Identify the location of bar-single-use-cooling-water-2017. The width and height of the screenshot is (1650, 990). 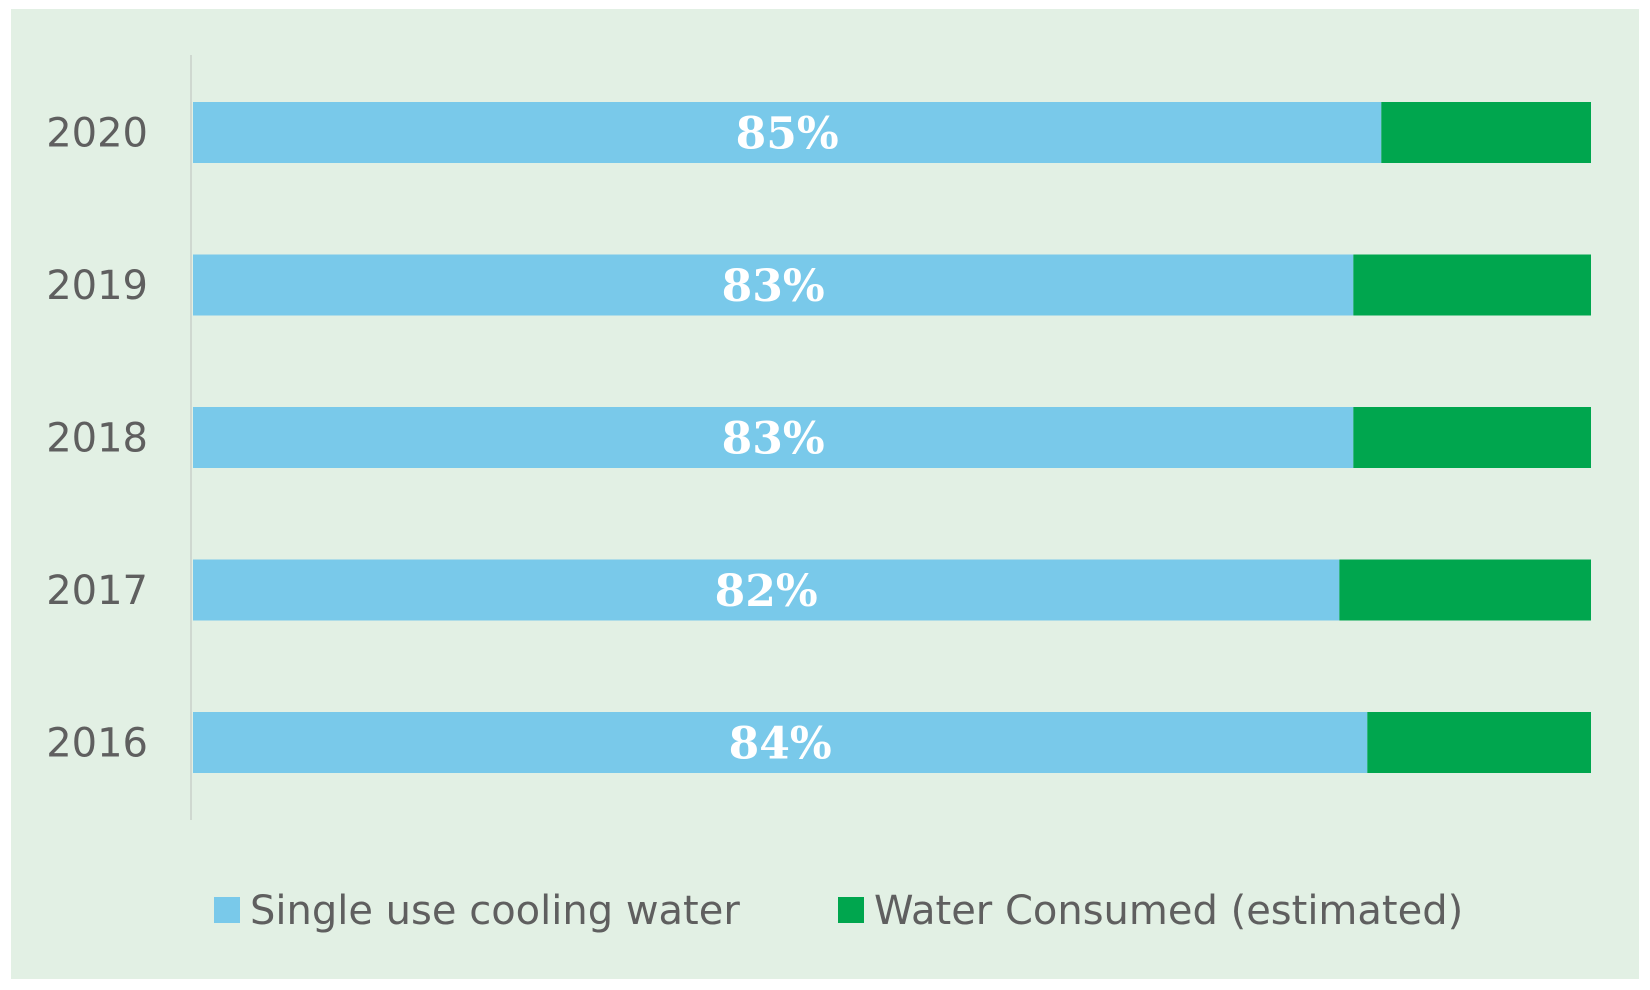
(766, 590).